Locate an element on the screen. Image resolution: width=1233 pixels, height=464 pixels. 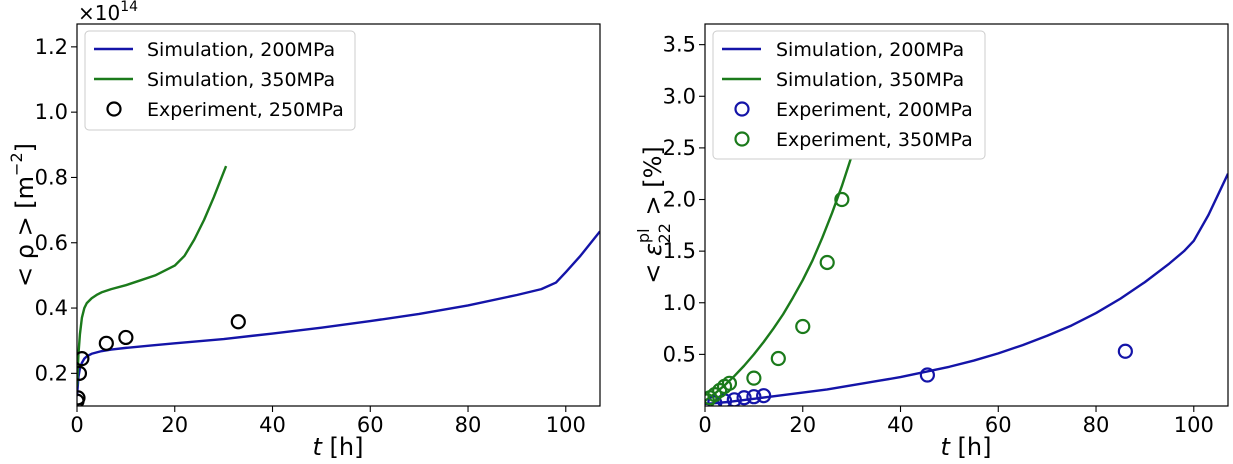
right-series-simulation-350mpa is located at coordinates (781, 273).